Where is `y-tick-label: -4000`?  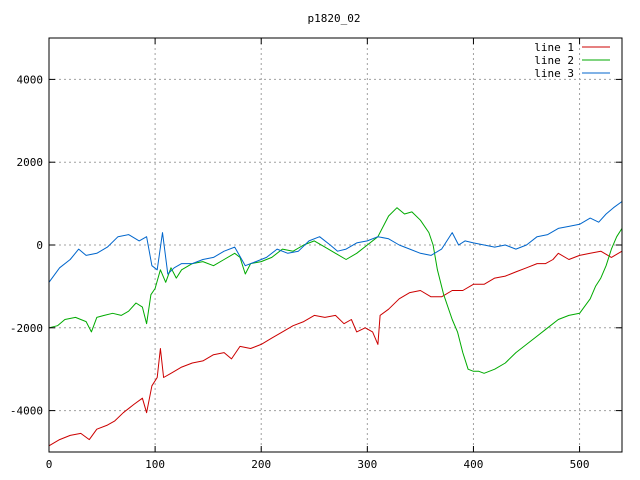 y-tick-label: -4000 is located at coordinates (26, 411).